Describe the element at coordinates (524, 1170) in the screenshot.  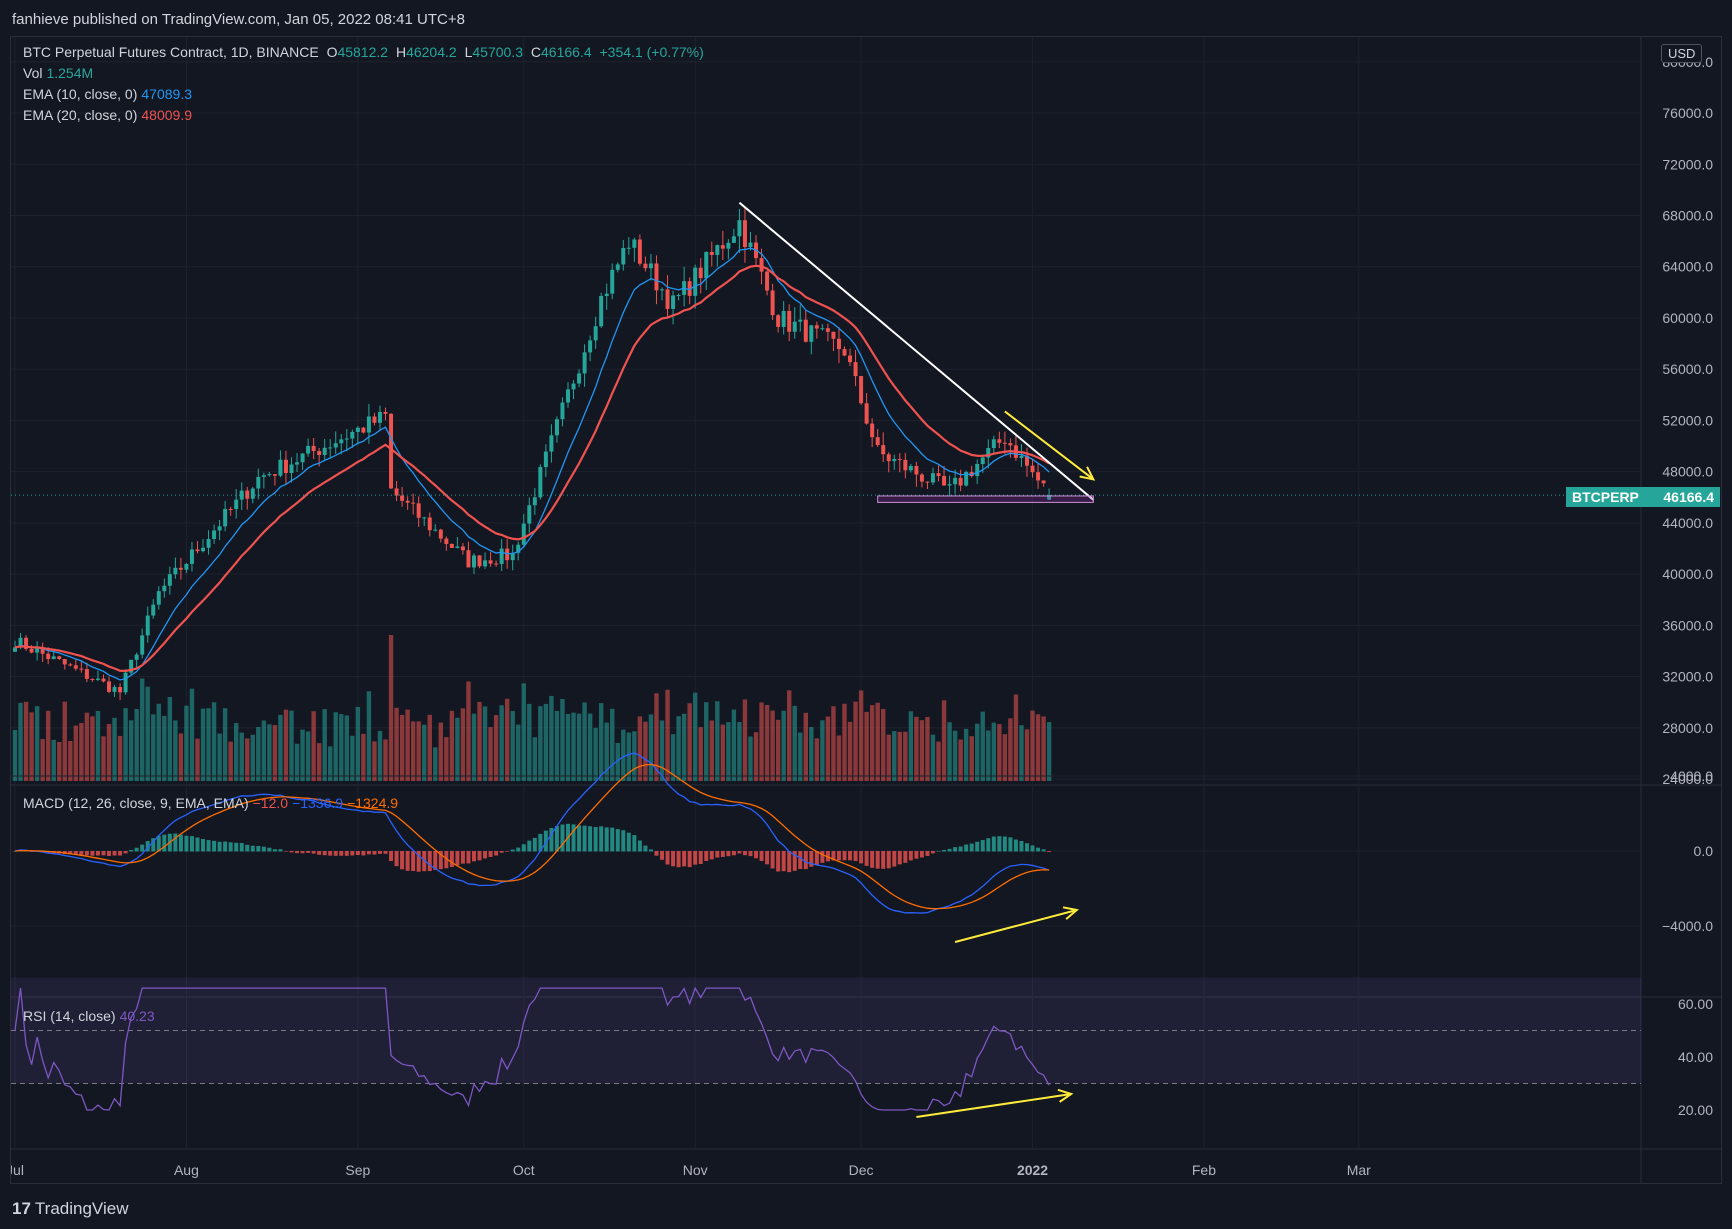
I see `time-tick-label: Oct` at that location.